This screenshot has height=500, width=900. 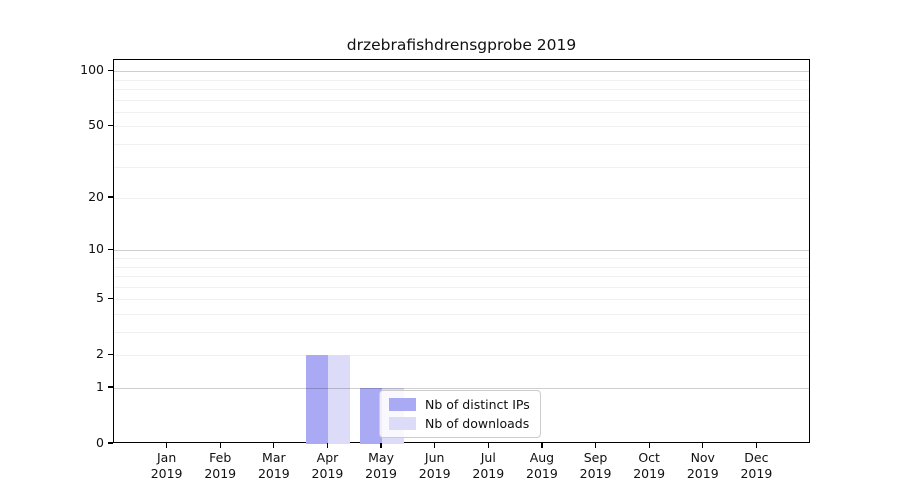 What do you see at coordinates (317, 399) in the screenshot?
I see `bar-apr-series0` at bounding box center [317, 399].